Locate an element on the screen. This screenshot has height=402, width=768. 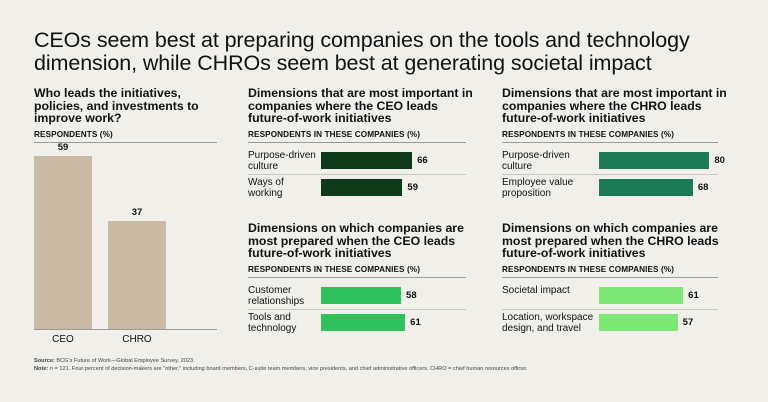
chart-3-xlabel: RESPONDENTS IN THESE COMPANIES (%) is located at coordinates (334, 269).